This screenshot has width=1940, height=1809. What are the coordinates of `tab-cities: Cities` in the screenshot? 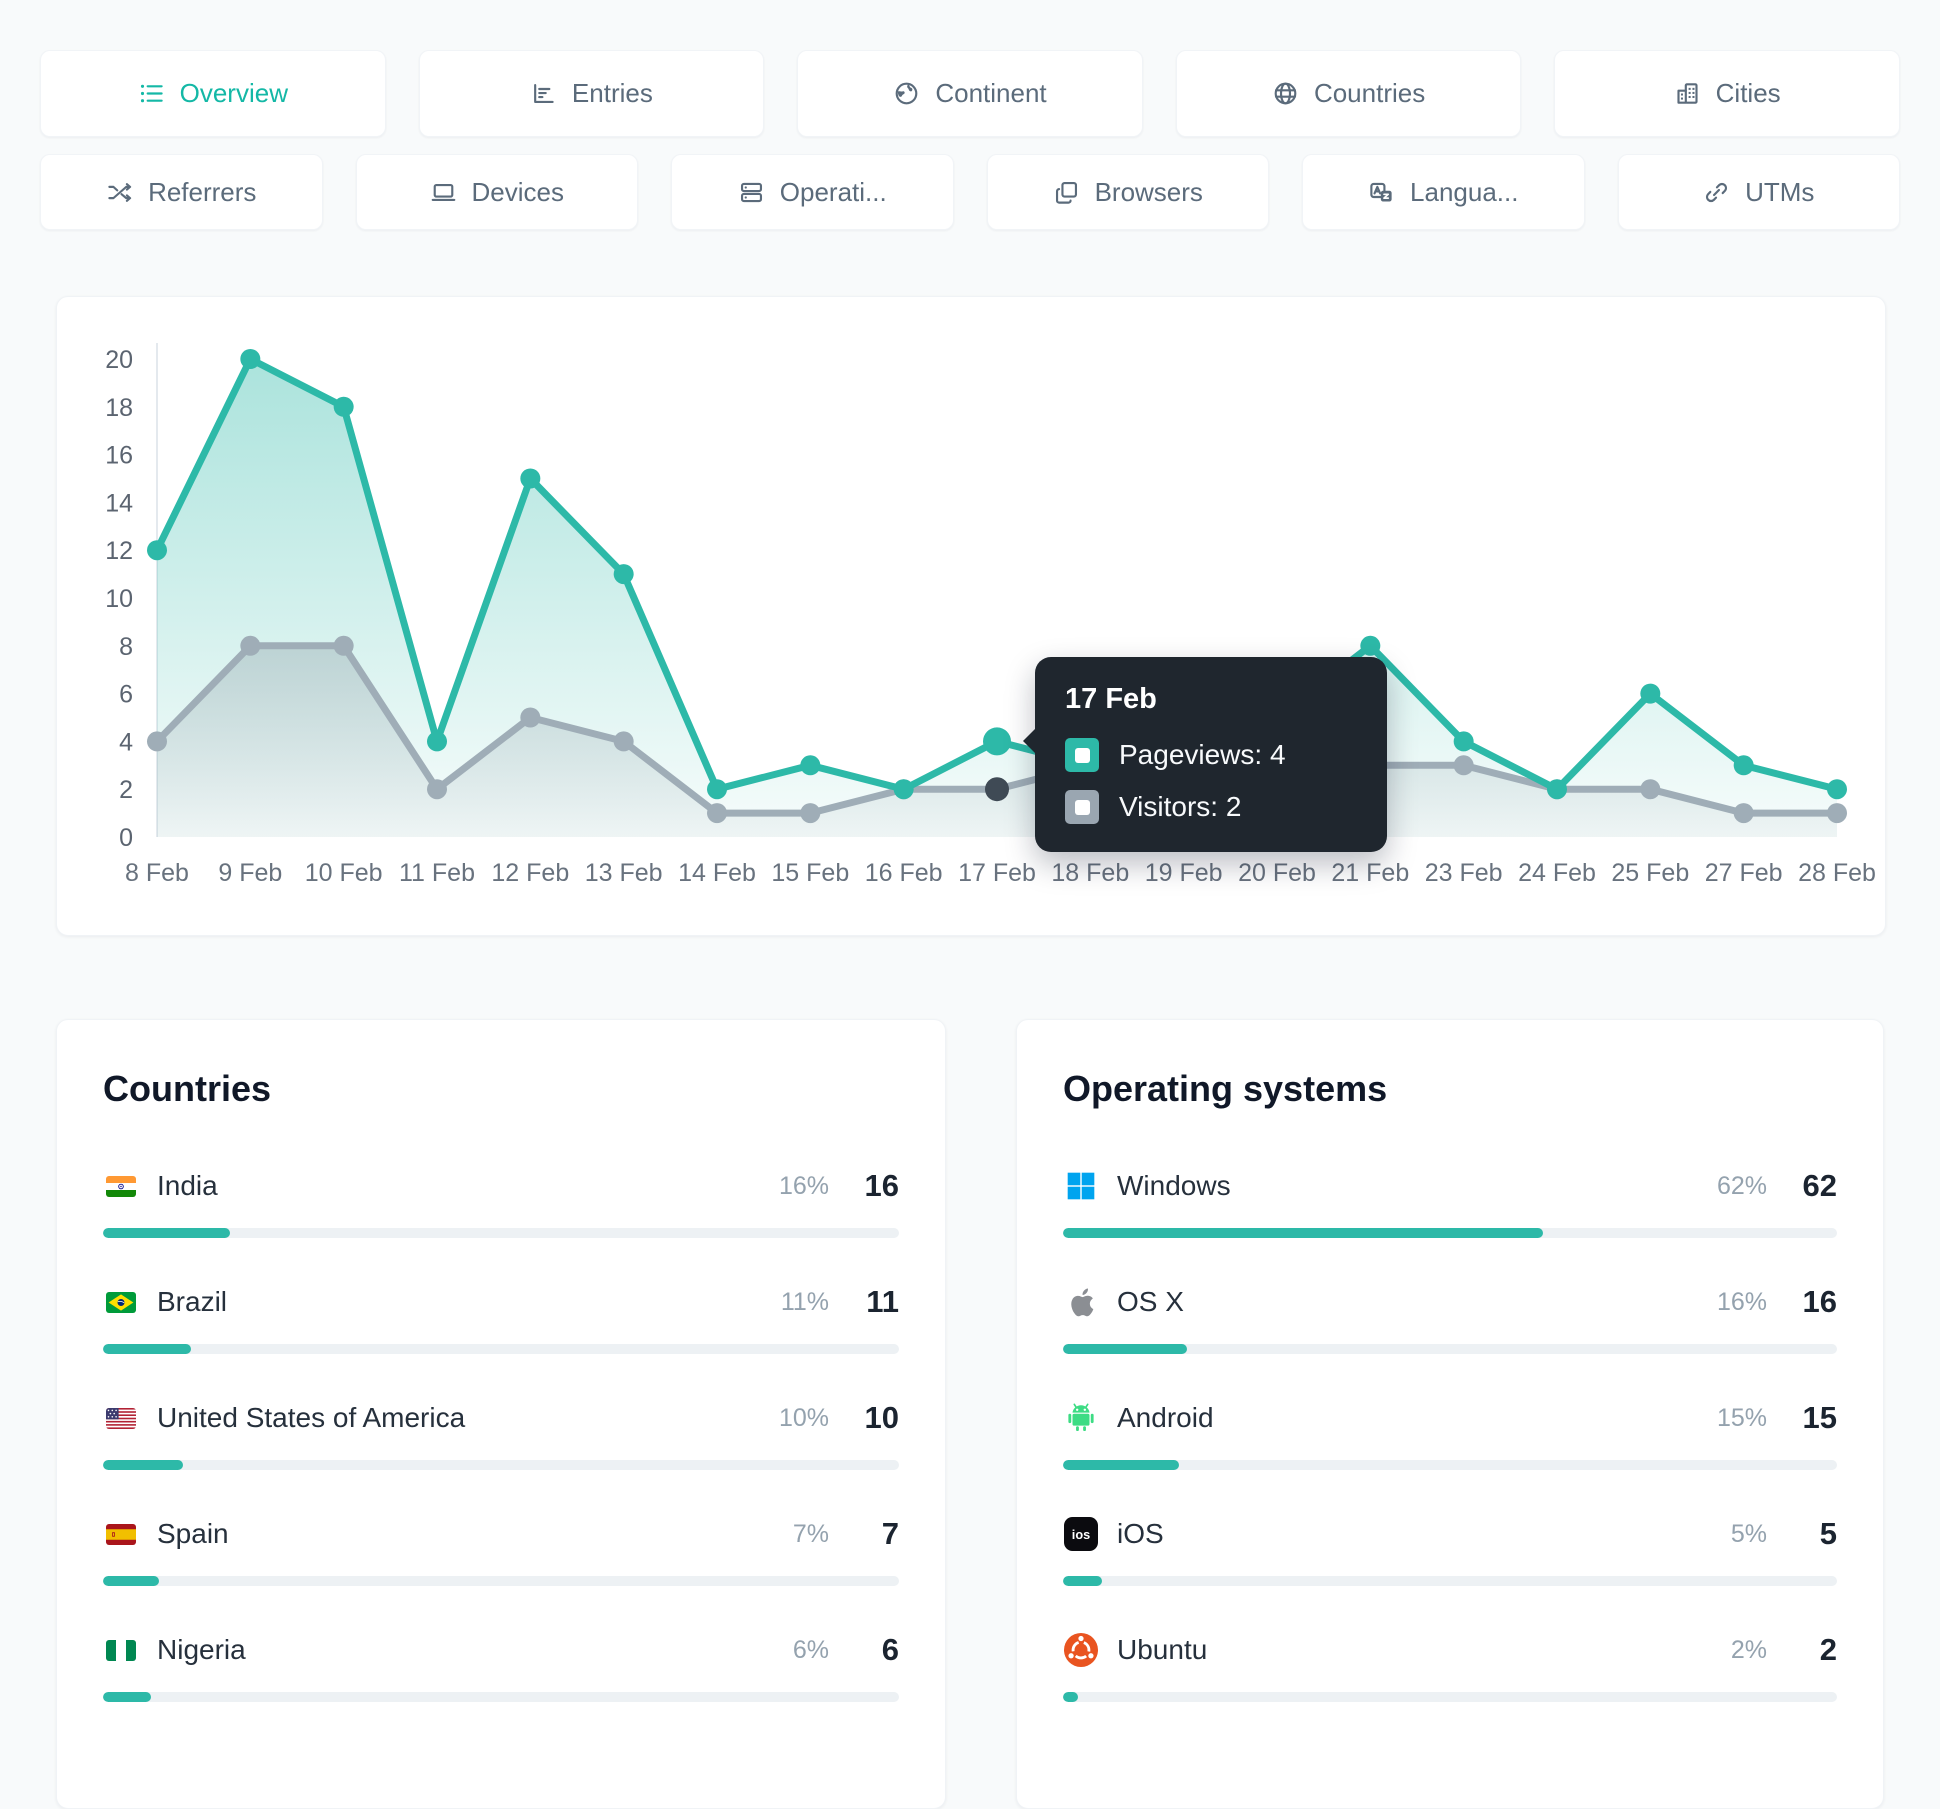 It's located at (1727, 93).